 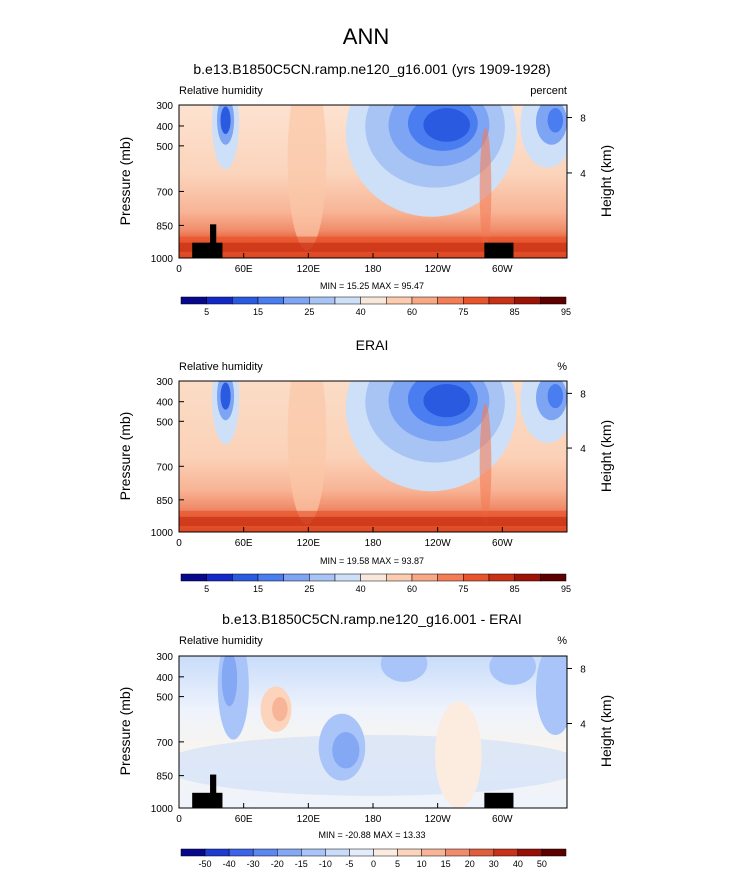 What do you see at coordinates (583, 119) in the screenshot?
I see `y2-tick-label: 8` at bounding box center [583, 119].